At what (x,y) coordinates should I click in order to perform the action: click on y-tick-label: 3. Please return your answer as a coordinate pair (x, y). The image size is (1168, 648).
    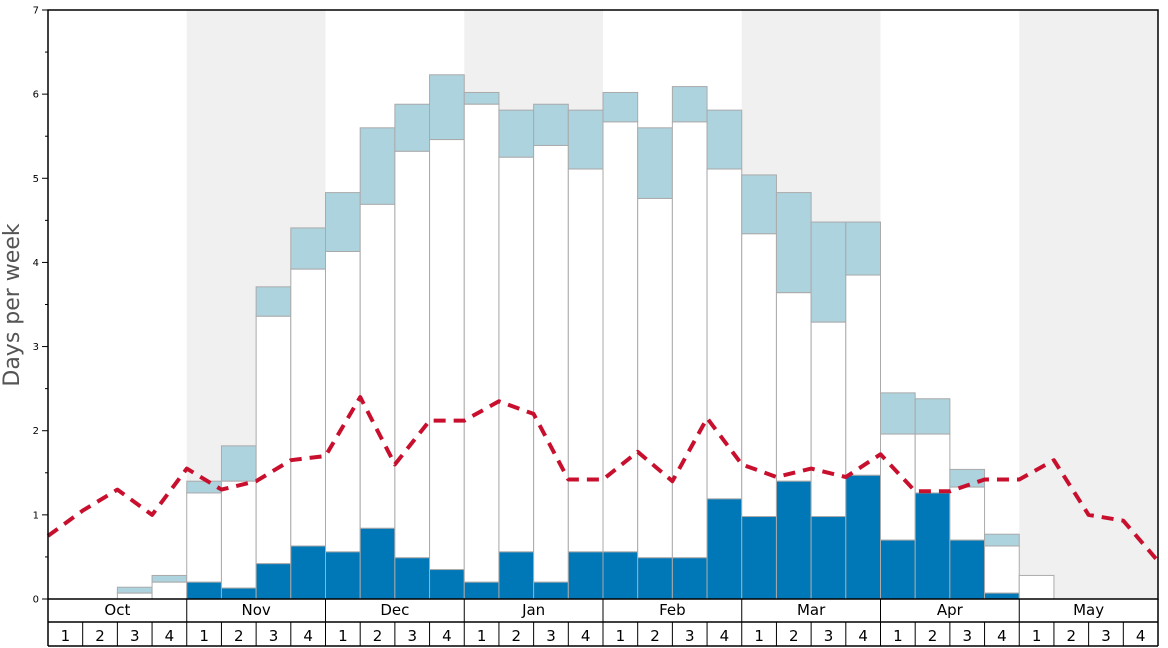
    Looking at the image, I should click on (36, 347).